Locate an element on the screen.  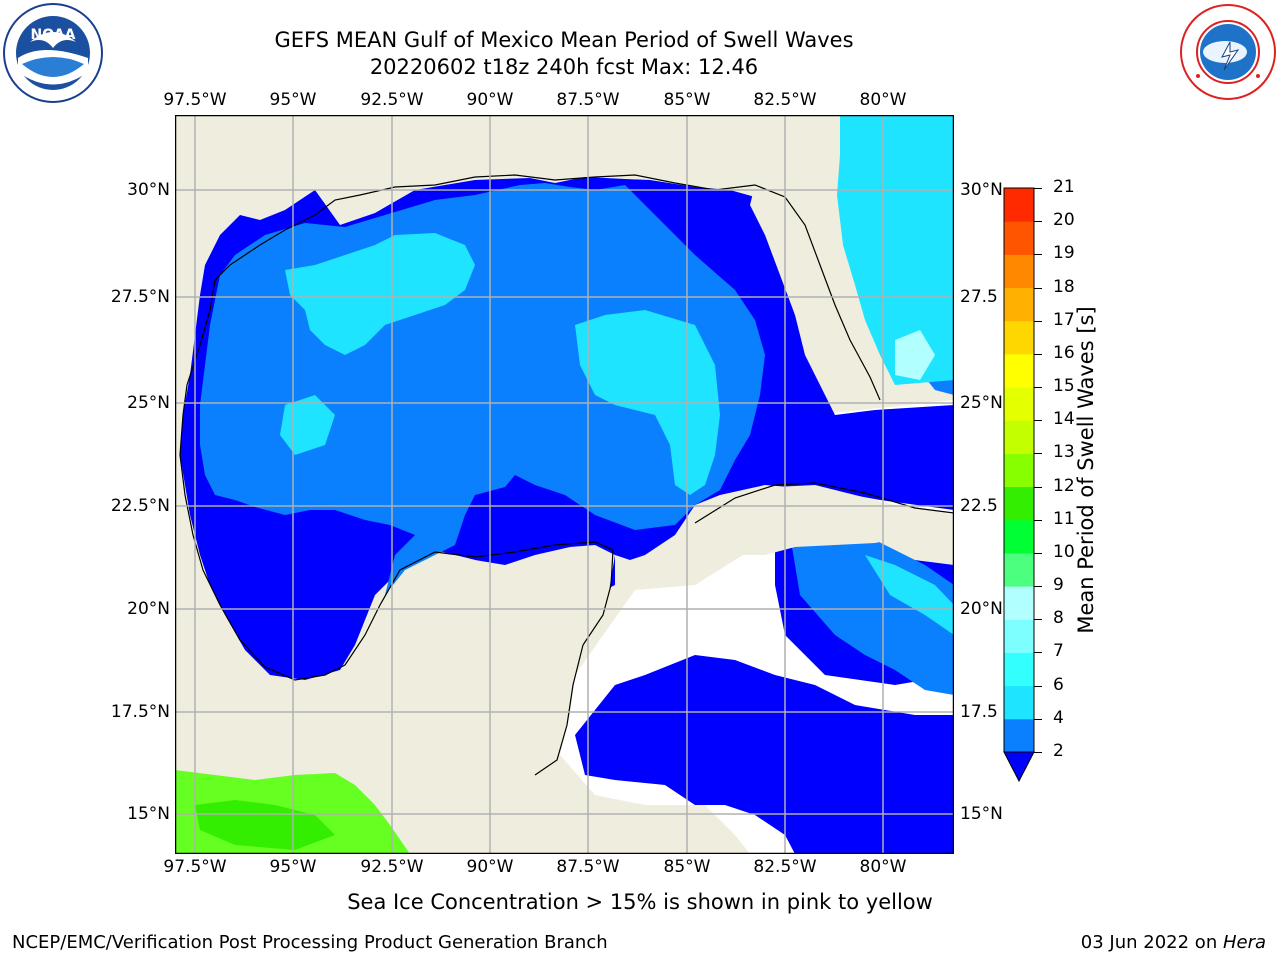
colorbar-tick-label: 17 is located at coordinates (1064, 319).